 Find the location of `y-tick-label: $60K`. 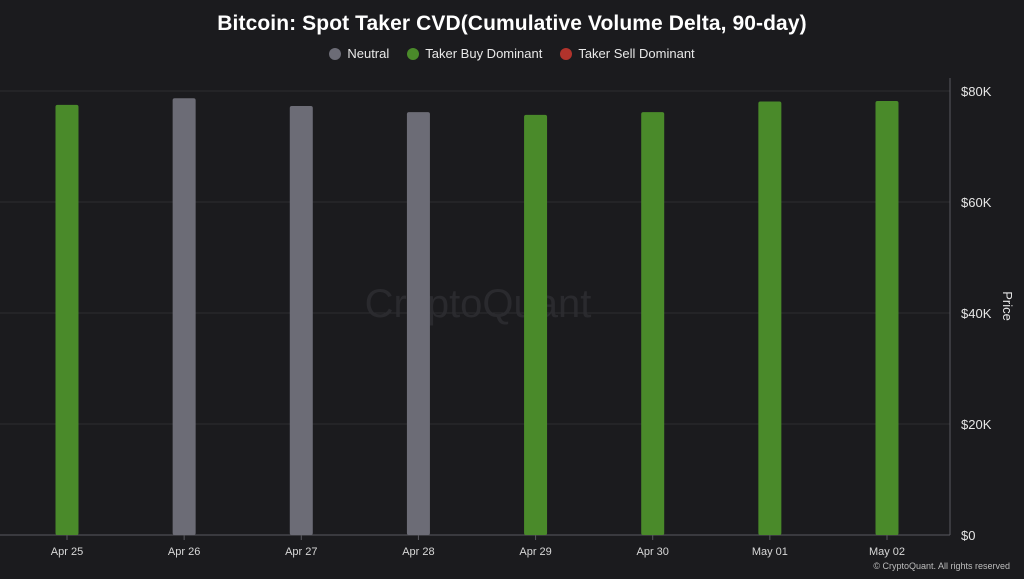

y-tick-label: $60K is located at coordinates (976, 202).